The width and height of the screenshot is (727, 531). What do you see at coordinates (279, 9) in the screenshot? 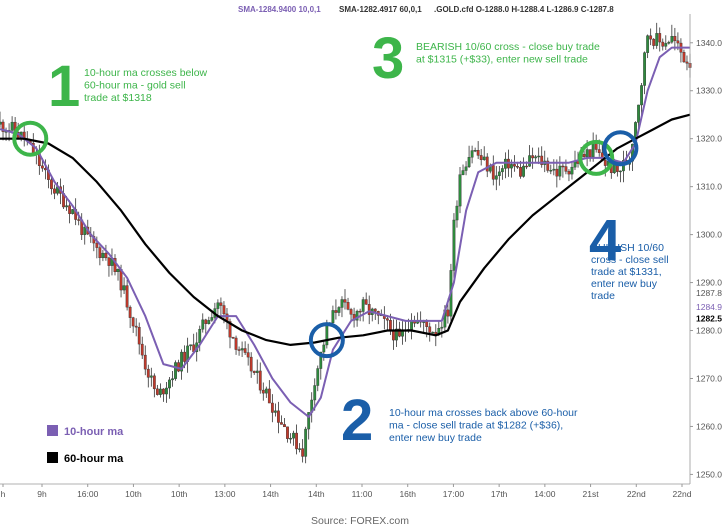
I see `header-text-0: SMA-1284.9400 10,0,1` at bounding box center [279, 9].